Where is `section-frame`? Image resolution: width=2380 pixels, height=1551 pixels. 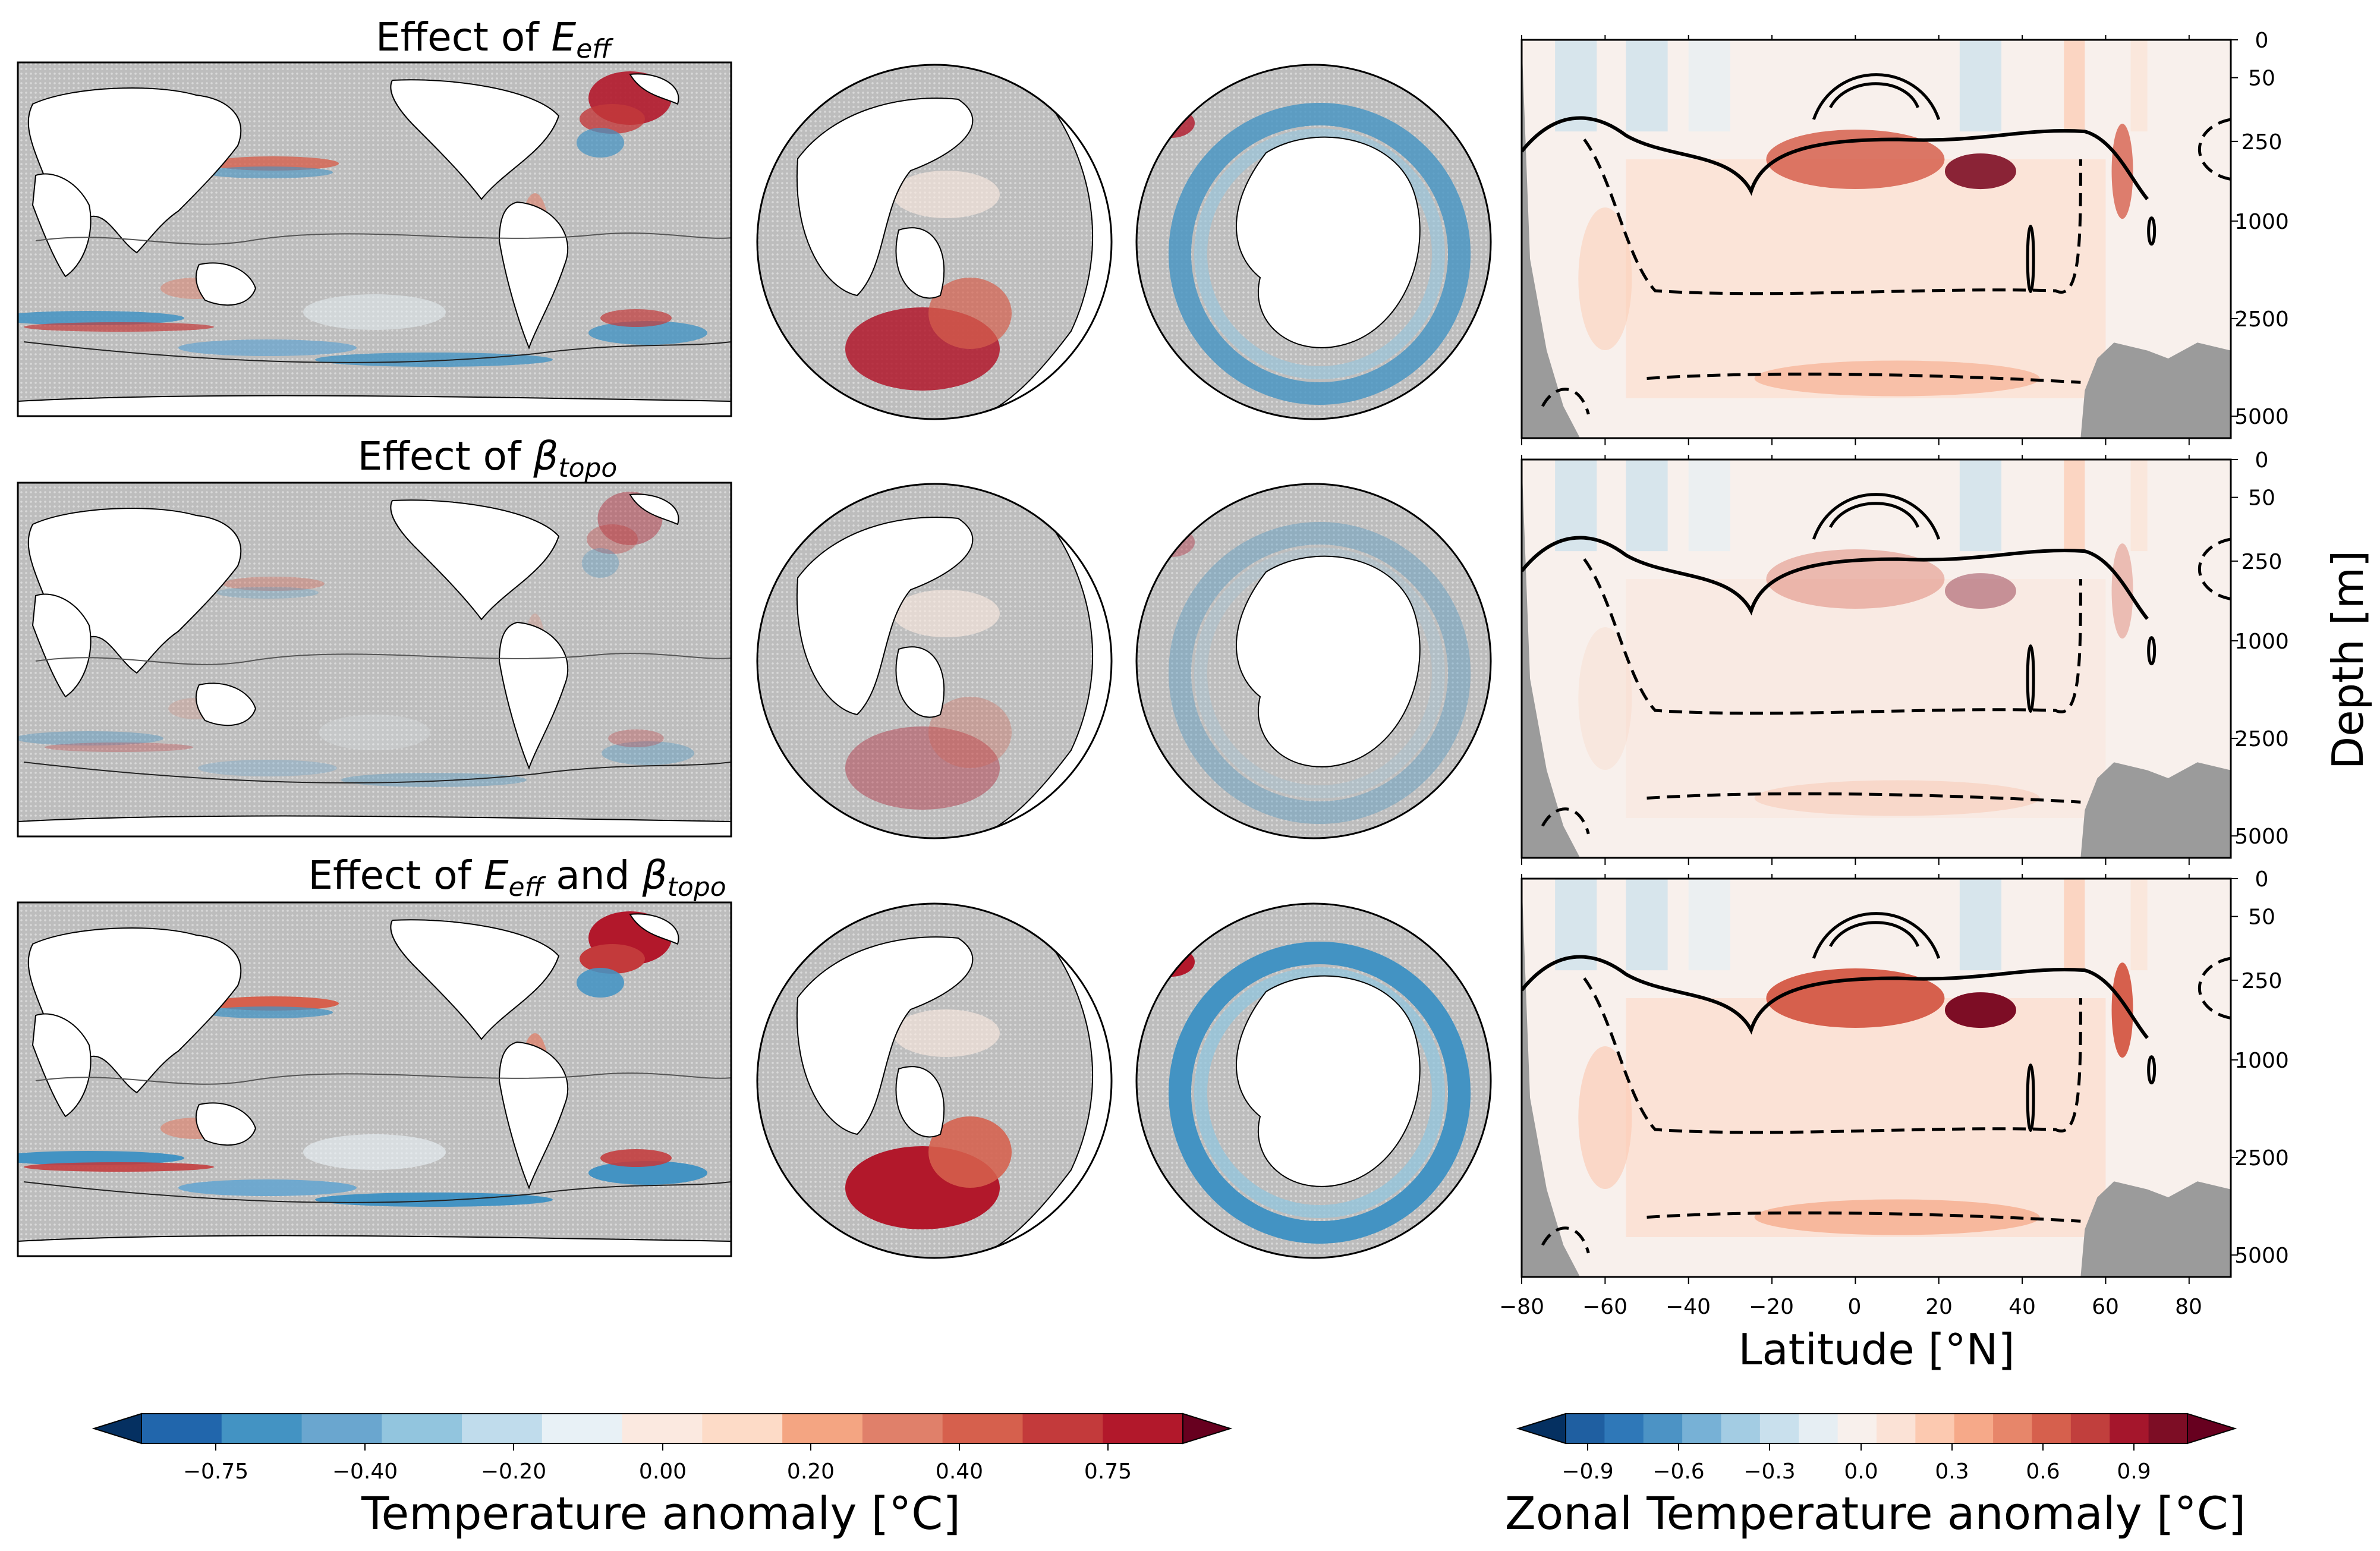 section-frame is located at coordinates (1876, 1077).